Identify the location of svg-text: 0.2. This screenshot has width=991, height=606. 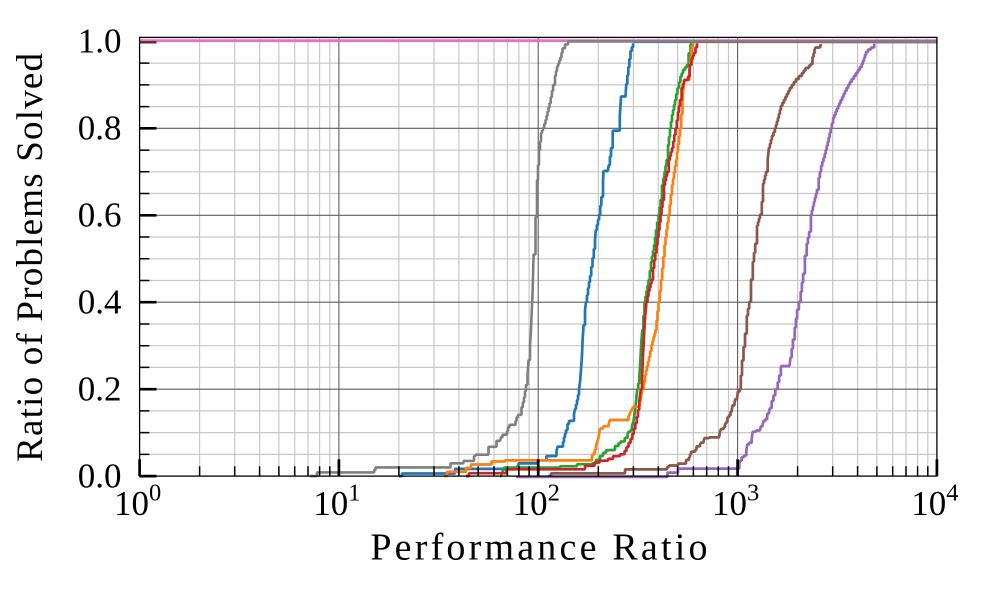
(100, 389).